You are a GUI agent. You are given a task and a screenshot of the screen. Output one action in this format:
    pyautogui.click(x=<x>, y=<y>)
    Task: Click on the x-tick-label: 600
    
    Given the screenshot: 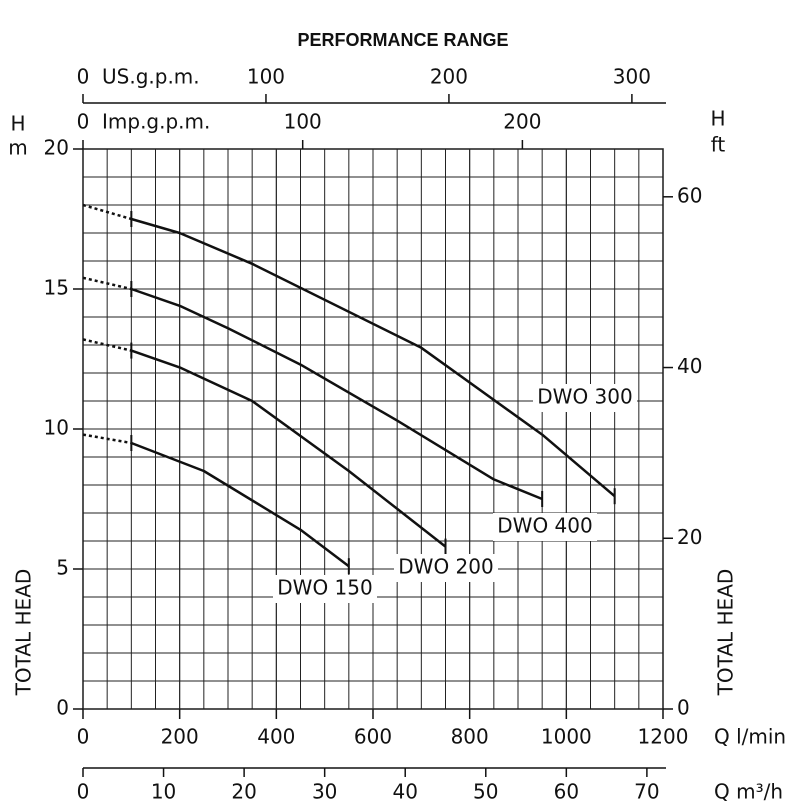 What is the action you would take?
    pyautogui.click(x=373, y=737)
    